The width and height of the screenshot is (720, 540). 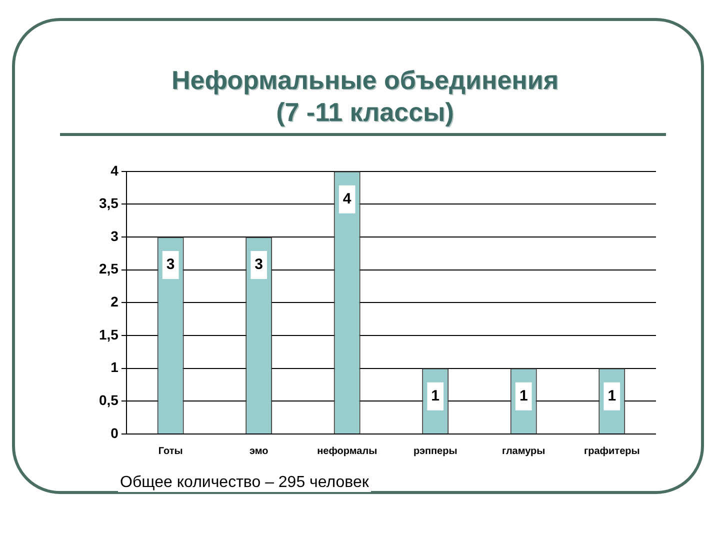 I want to click on data-label: 4, so click(x=347, y=199).